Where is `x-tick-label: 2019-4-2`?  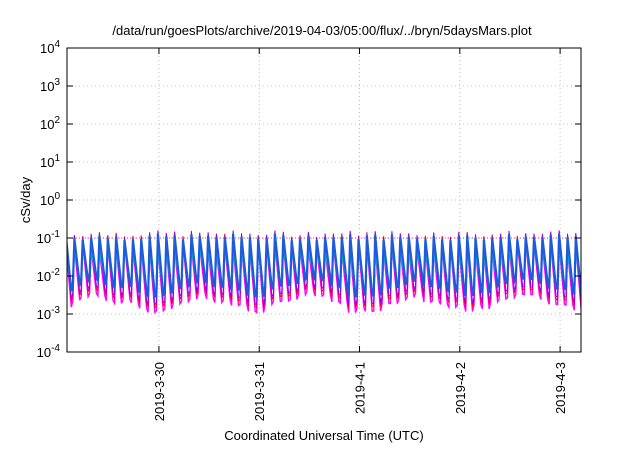
x-tick-label: 2019-4-2 is located at coordinates (460, 388).